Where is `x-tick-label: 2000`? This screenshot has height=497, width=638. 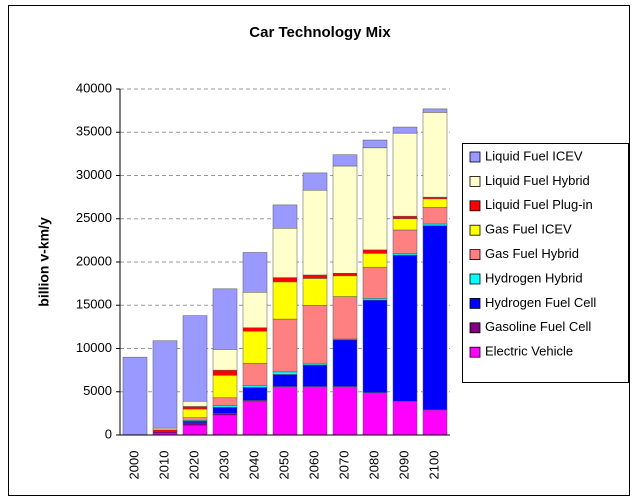 x-tick-label: 2000 is located at coordinates (133, 465).